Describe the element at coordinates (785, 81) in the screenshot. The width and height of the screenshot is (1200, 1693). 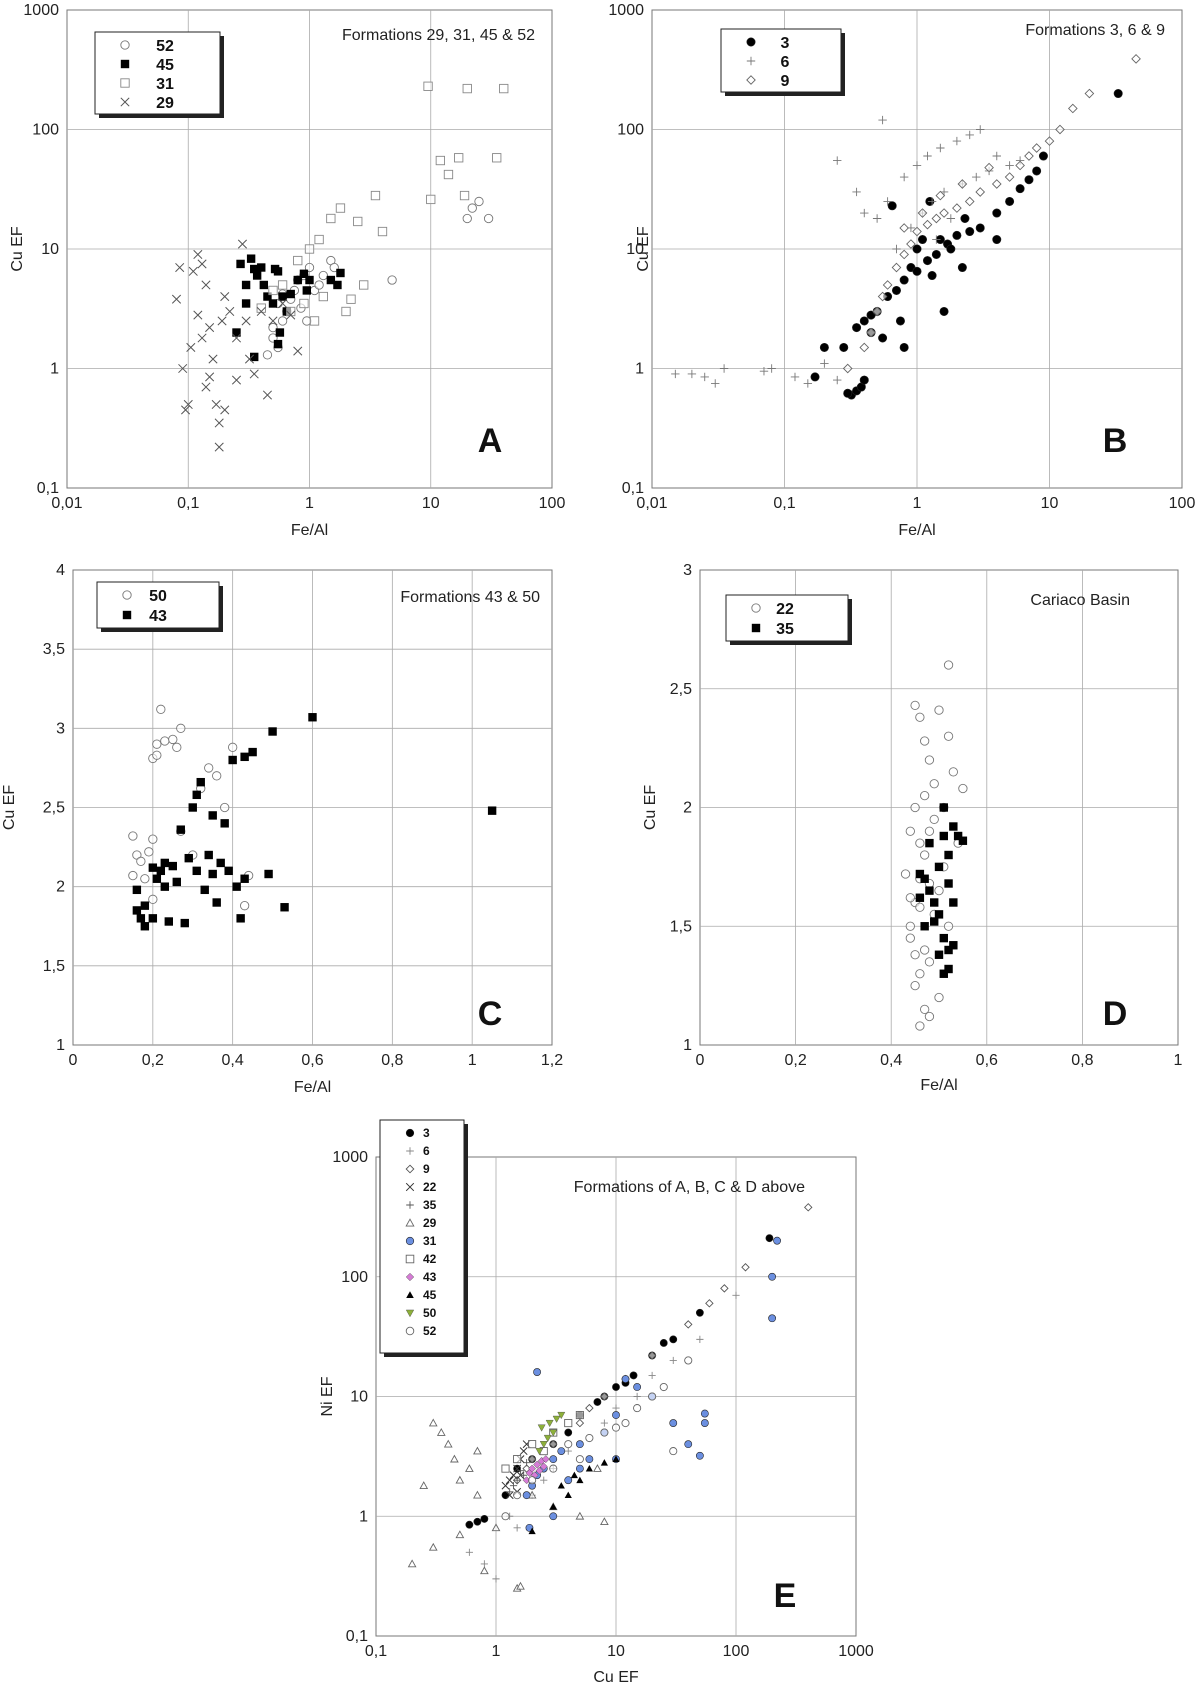
I see `panel-b-legend-label: 9` at that location.